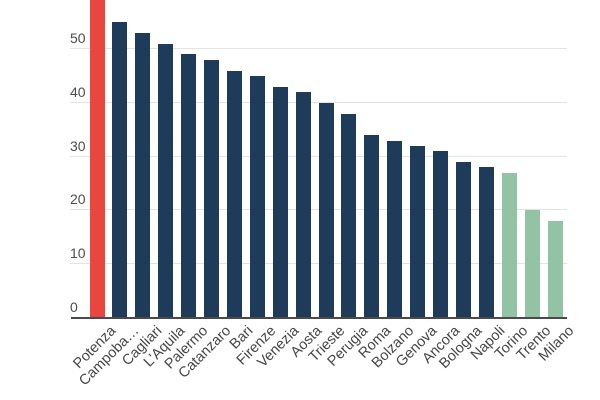 The width and height of the screenshot is (600, 400). What do you see at coordinates (74, 307) in the screenshot?
I see `y-axis-tick-label-0: 0` at bounding box center [74, 307].